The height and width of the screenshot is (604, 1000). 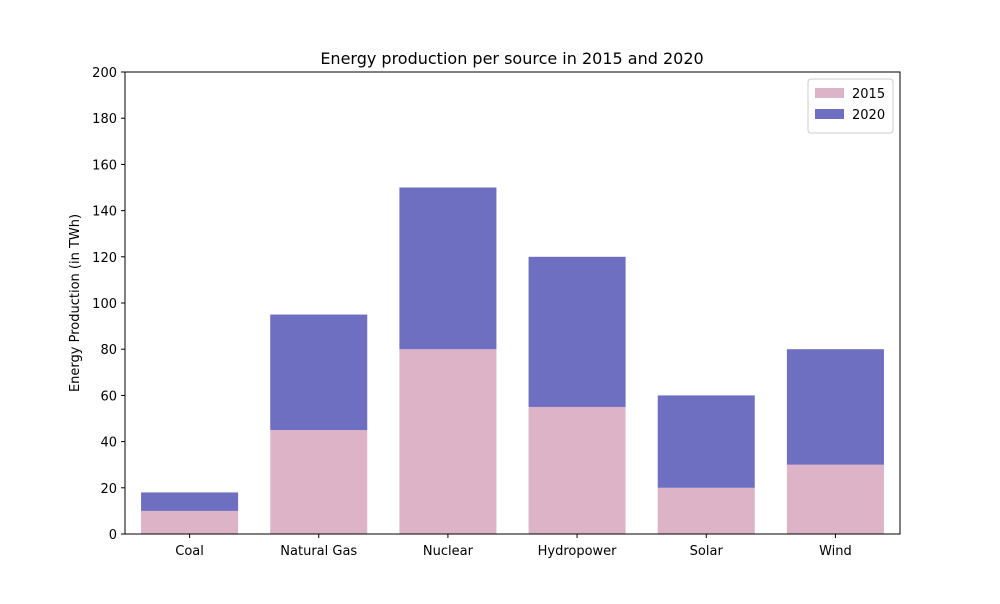 What do you see at coordinates (850, 106) in the screenshot?
I see `legend: 2015 2020` at bounding box center [850, 106].